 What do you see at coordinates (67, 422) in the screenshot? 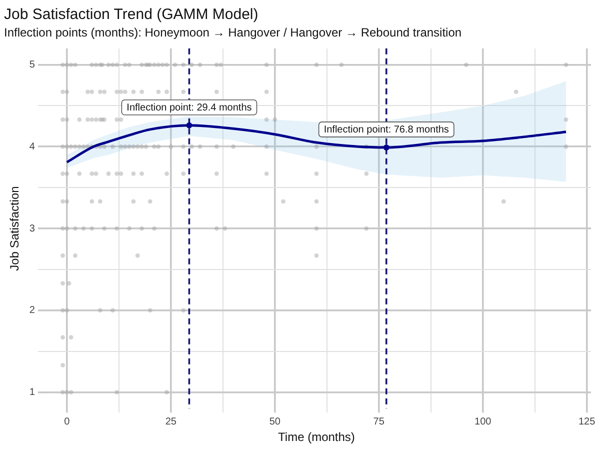
I see `x-tick-label: 0` at bounding box center [67, 422].